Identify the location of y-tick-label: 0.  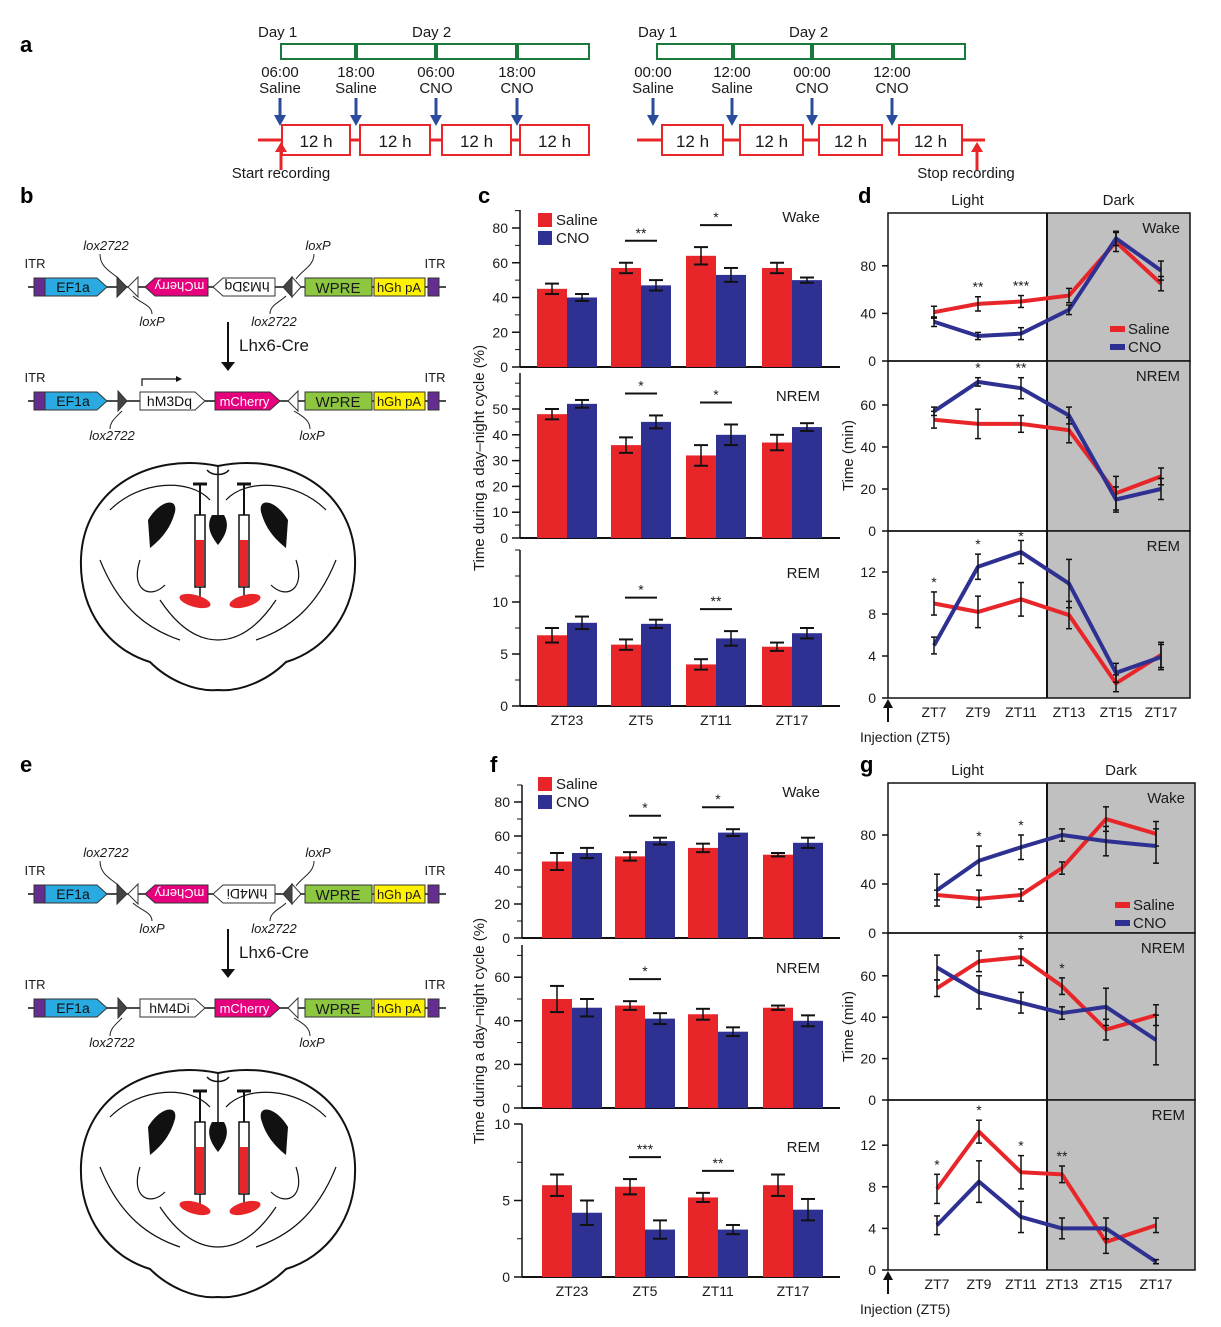
(506, 1277).